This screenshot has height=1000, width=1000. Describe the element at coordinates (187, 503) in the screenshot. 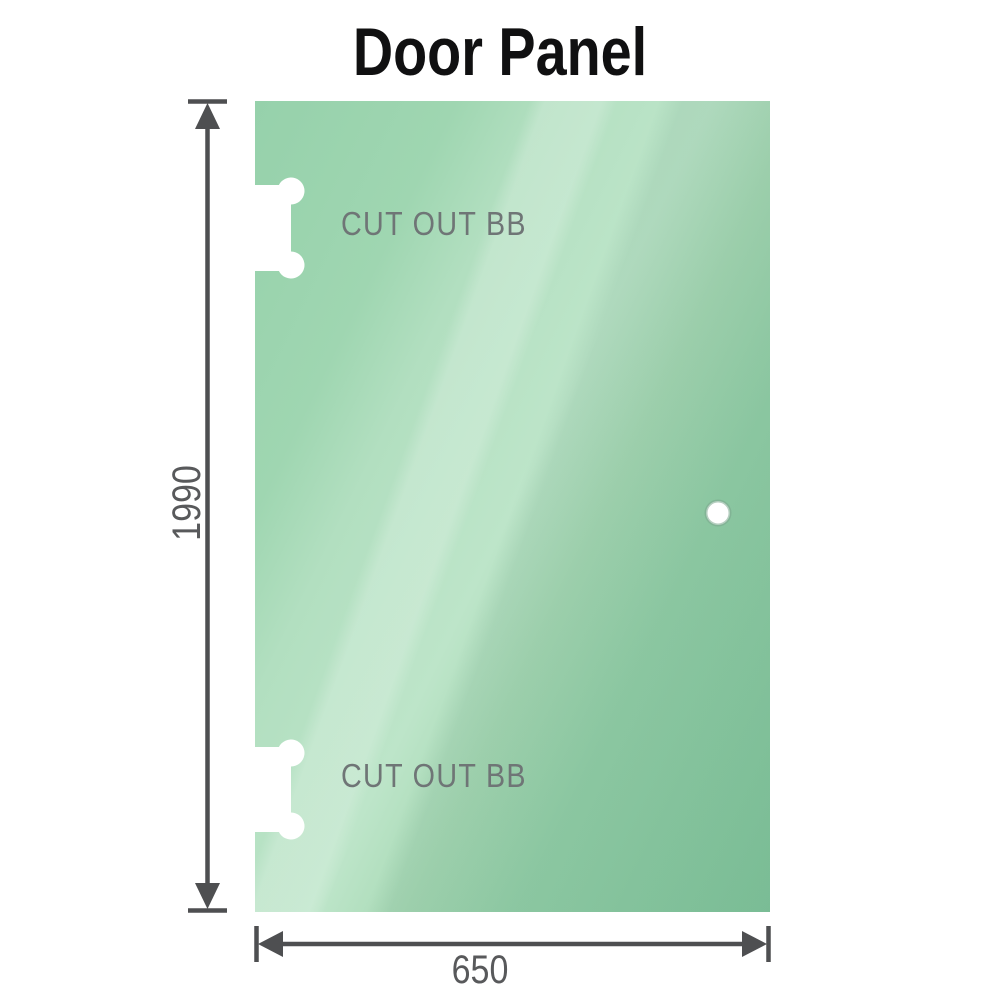

I see `height-dim-label: 1990` at that location.